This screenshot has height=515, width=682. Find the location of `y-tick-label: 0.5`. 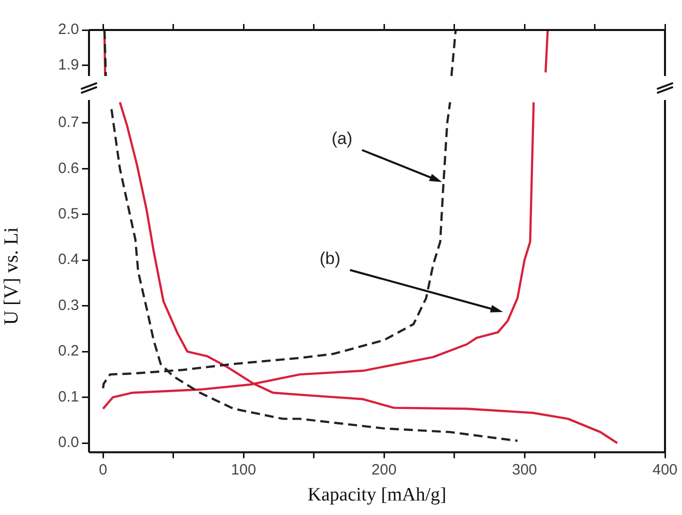

y-tick-label: 0.5 is located at coordinates (68, 213).